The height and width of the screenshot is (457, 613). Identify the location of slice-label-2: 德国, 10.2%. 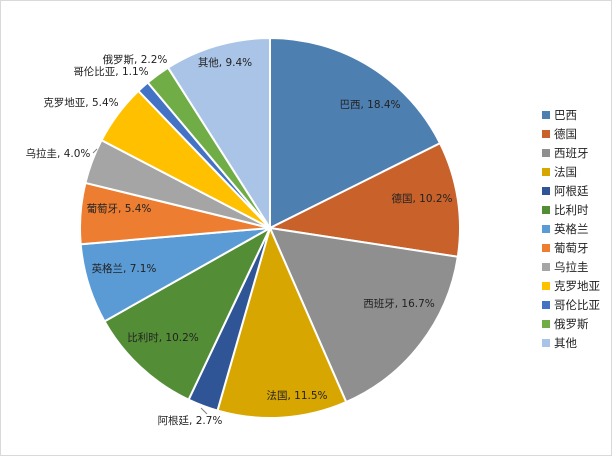
(421, 198).